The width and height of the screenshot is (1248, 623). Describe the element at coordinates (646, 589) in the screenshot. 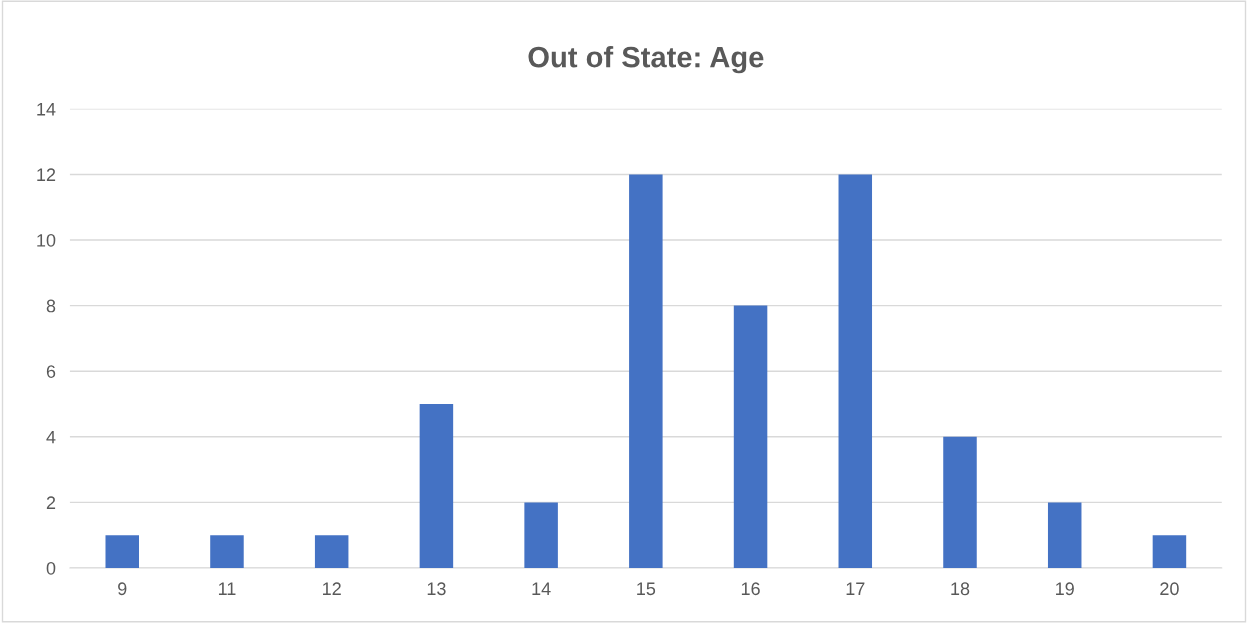

I see `x-tick-label: 15` at that location.